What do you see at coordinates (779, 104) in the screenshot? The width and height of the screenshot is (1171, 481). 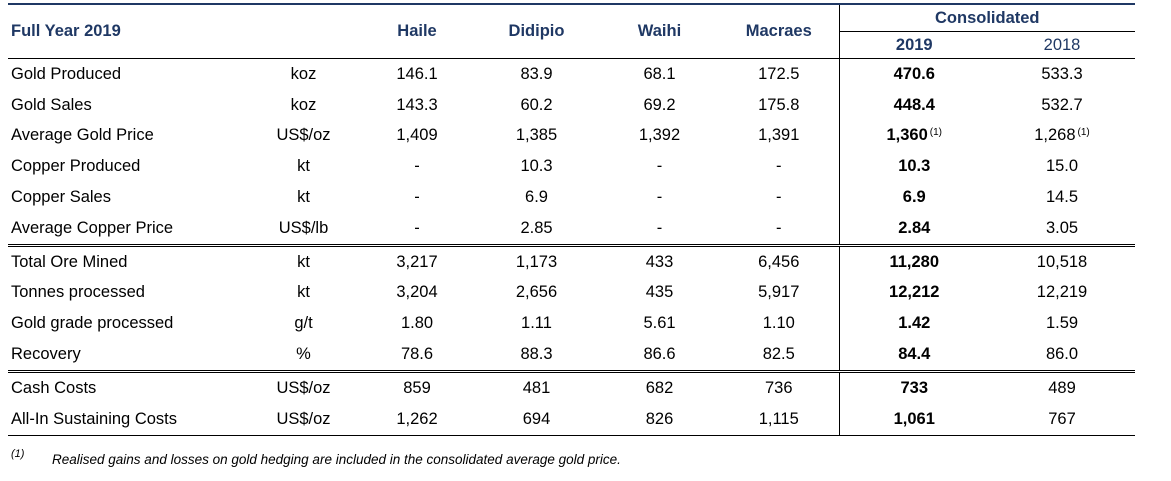 I see `cell-value: 175.8` at bounding box center [779, 104].